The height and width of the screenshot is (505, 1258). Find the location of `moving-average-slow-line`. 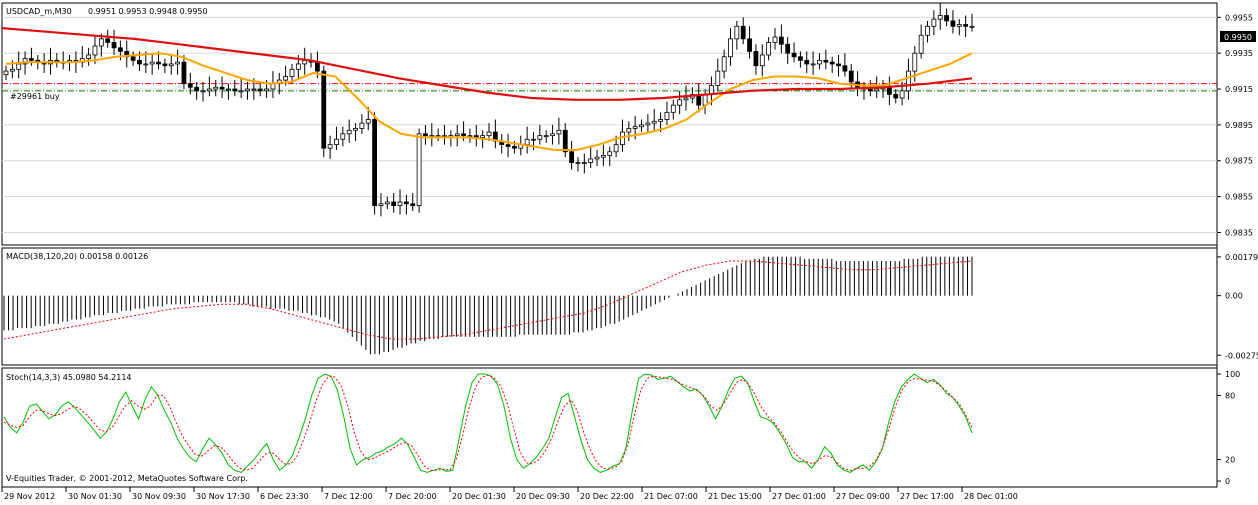

moving-average-slow-line is located at coordinates (487, 64).